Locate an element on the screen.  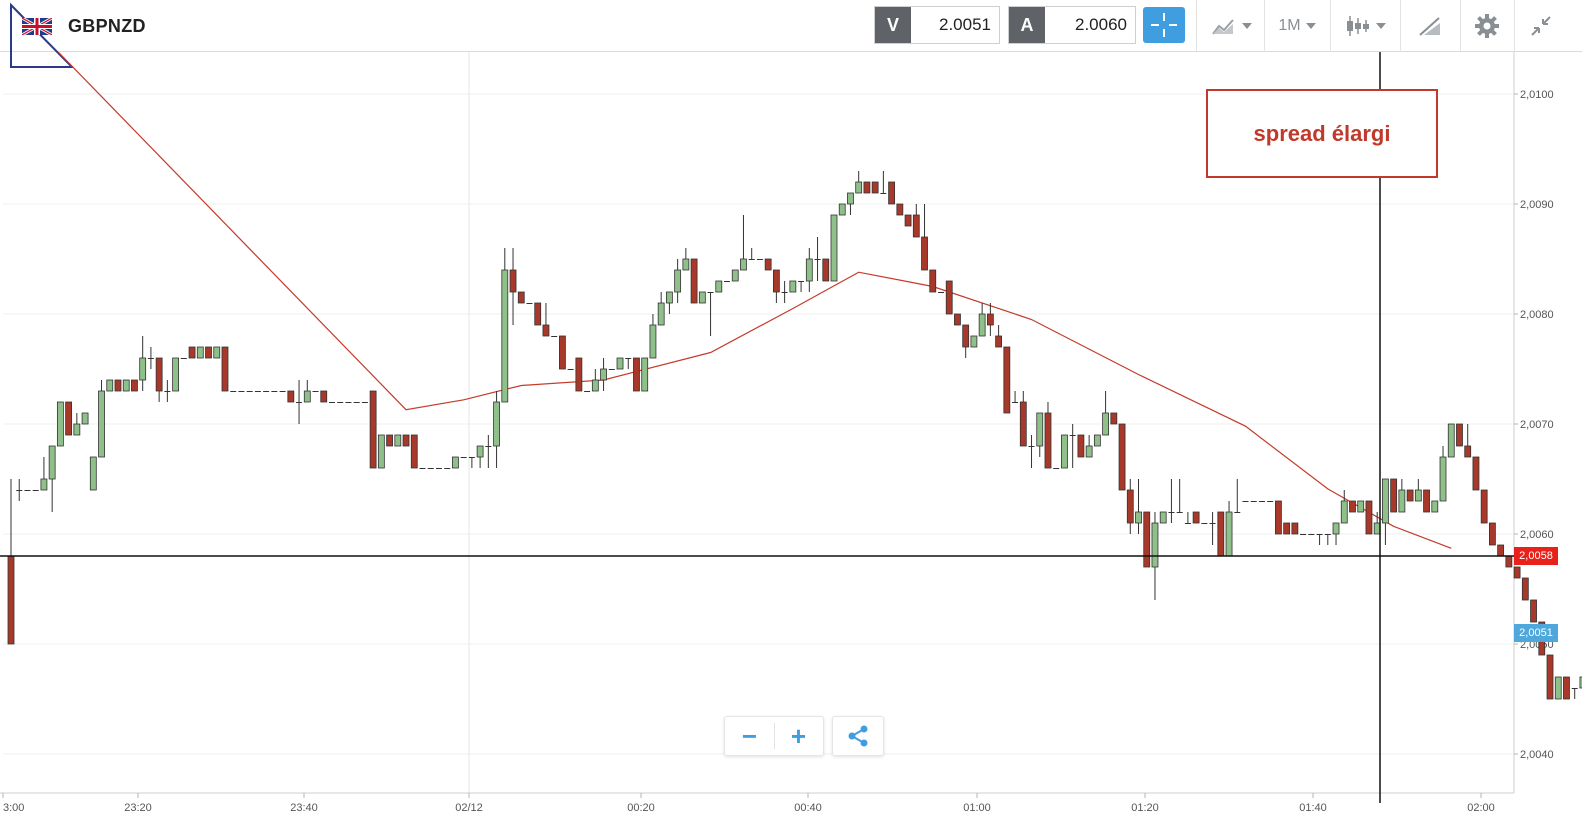
gear-icon is located at coordinates (1487, 26).